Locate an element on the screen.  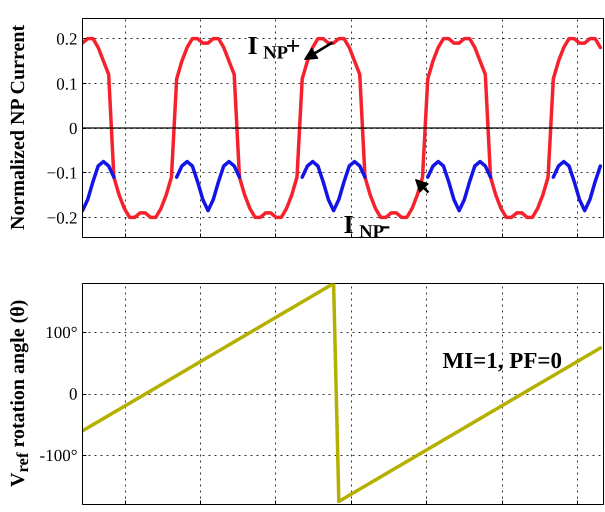
y-tick-label: 0.1 is located at coordinates (67, 84).